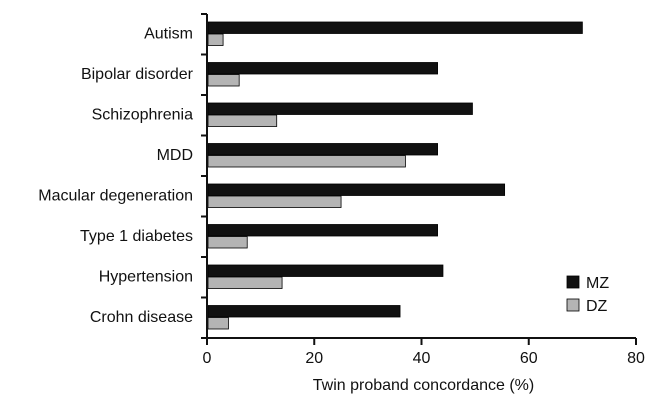 This screenshot has height=396, width=651. What do you see at coordinates (529, 358) in the screenshot?
I see `x-tick-label-60: 60` at bounding box center [529, 358].